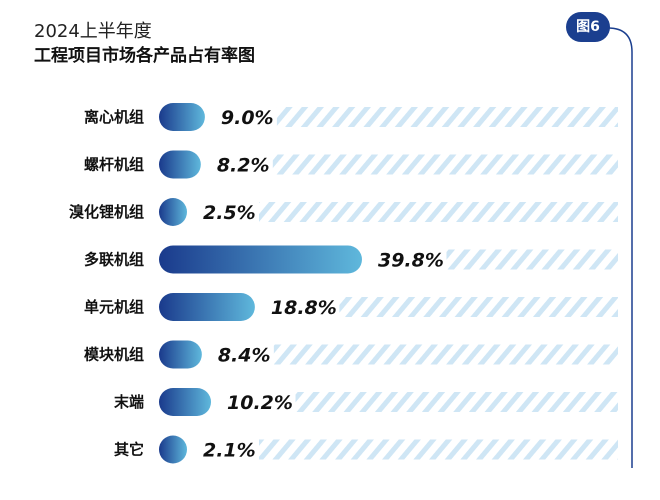 The height and width of the screenshot is (500, 660). Describe the element at coordinates (588, 27) in the screenshot. I see `figure-badge: 图6` at that location.